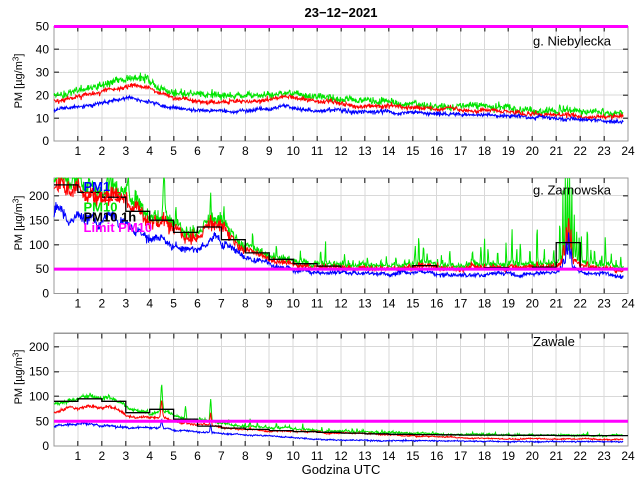  What do you see at coordinates (101, 206) in the screenshot?
I see `svg-text: PM10` at bounding box center [101, 206].